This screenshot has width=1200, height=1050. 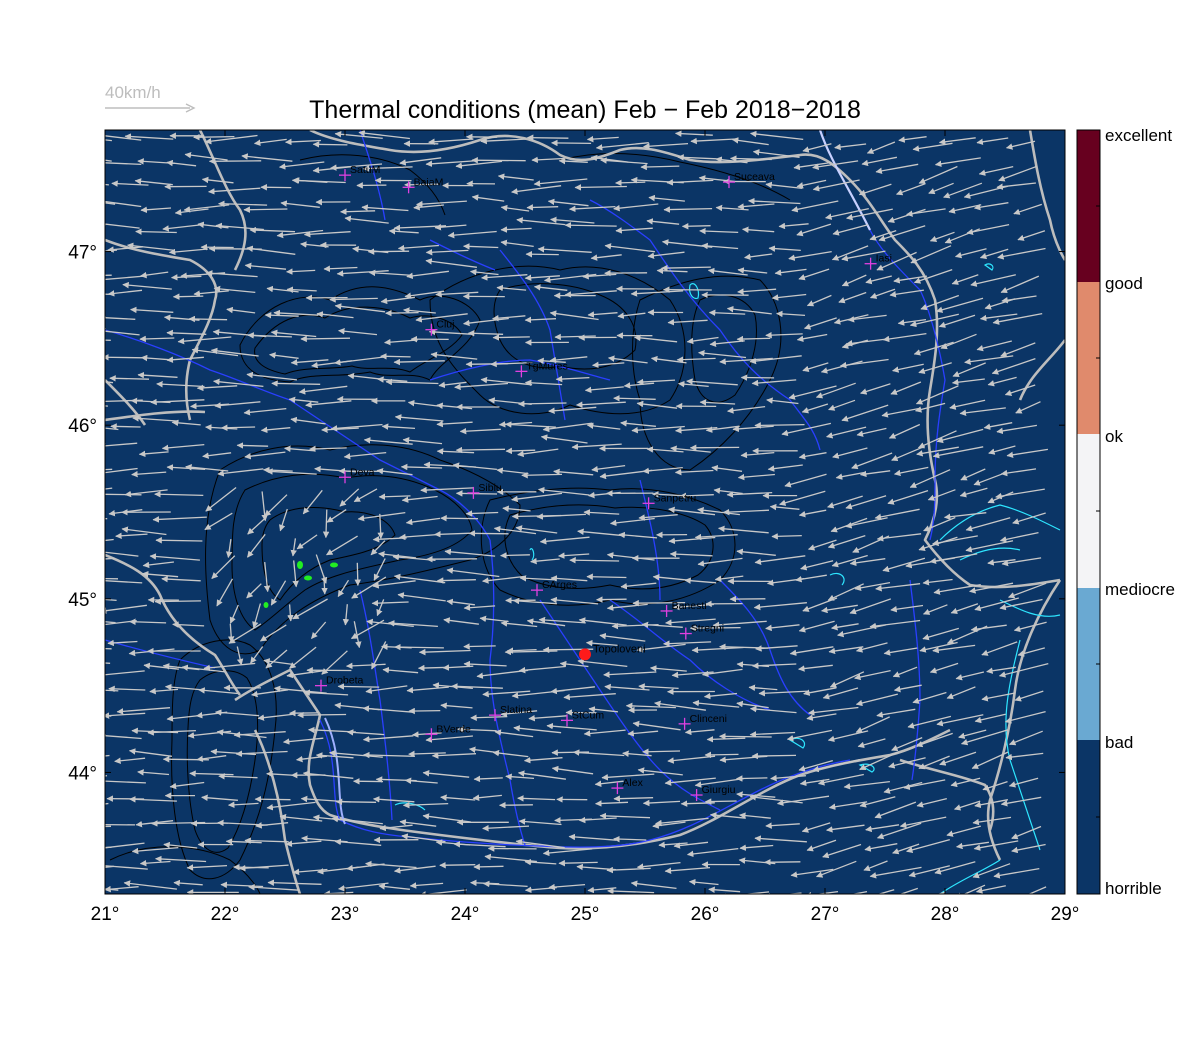 What do you see at coordinates (749, 180) in the screenshot?
I see `city-suceava: Suceava` at bounding box center [749, 180].